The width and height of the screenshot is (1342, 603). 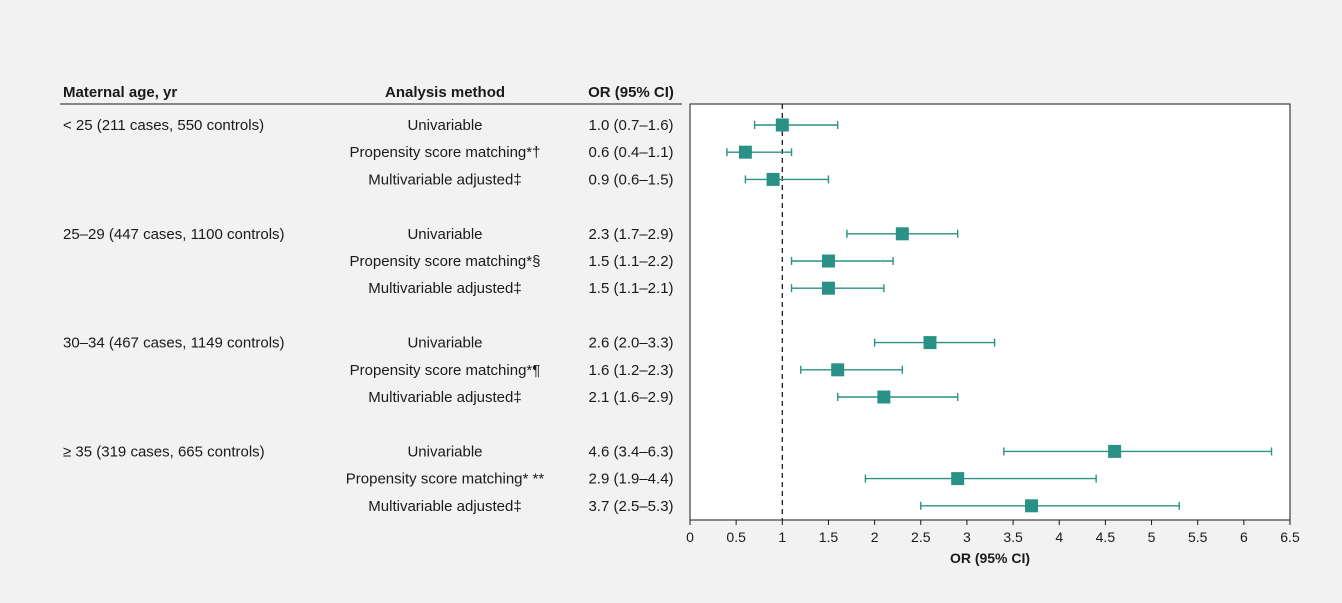 What do you see at coordinates (1106, 537) in the screenshot?
I see `x-tick-label: 4.5` at bounding box center [1106, 537].